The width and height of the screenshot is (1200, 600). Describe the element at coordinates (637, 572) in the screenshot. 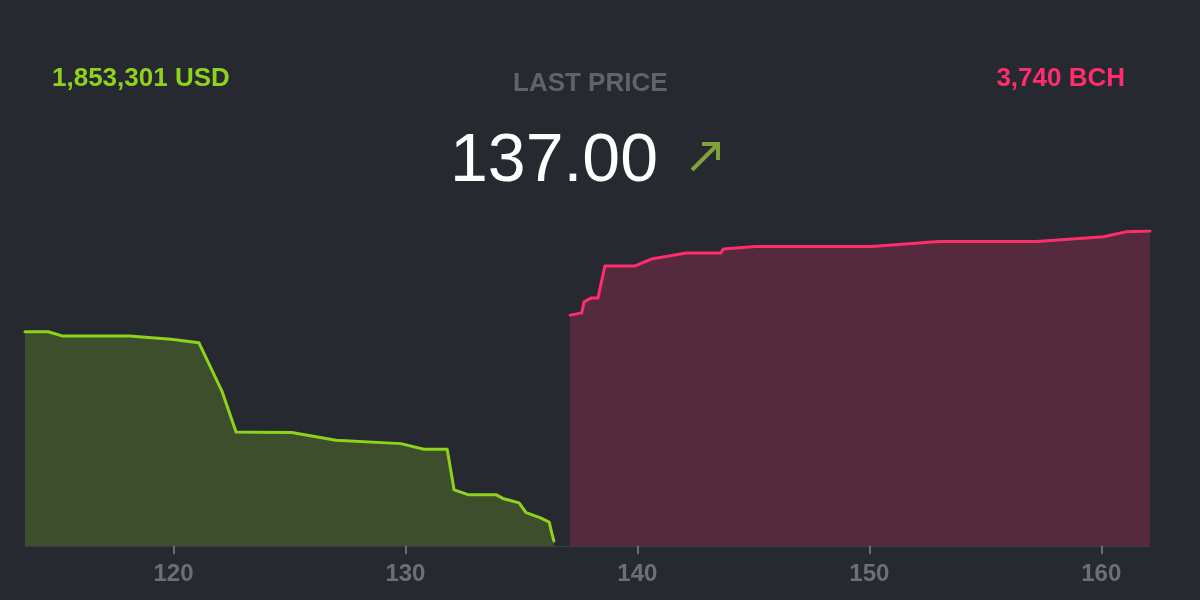

I see `x-tick-label: 140` at that location.